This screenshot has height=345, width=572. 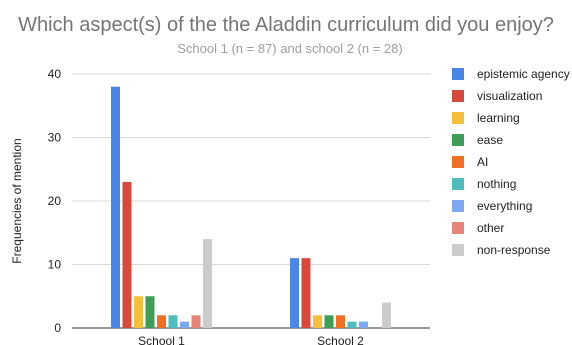 What do you see at coordinates (55, 201) in the screenshot?
I see `y-tick-label: 20` at bounding box center [55, 201].